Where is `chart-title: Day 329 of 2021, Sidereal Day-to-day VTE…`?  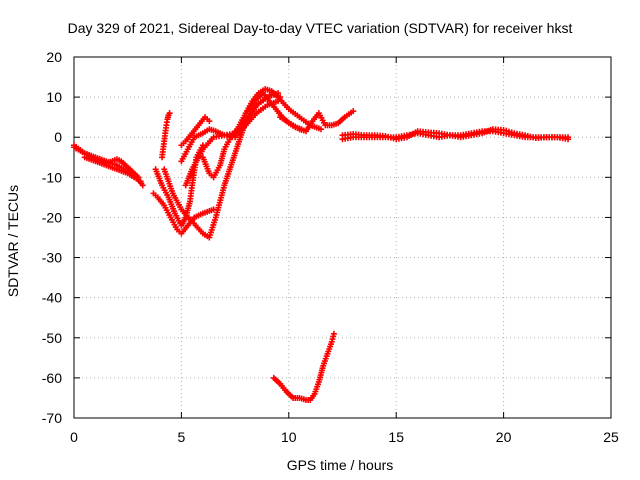
chart-title: Day 329 of 2021, Sidereal Day-to-day VTE… is located at coordinates (320, 28).